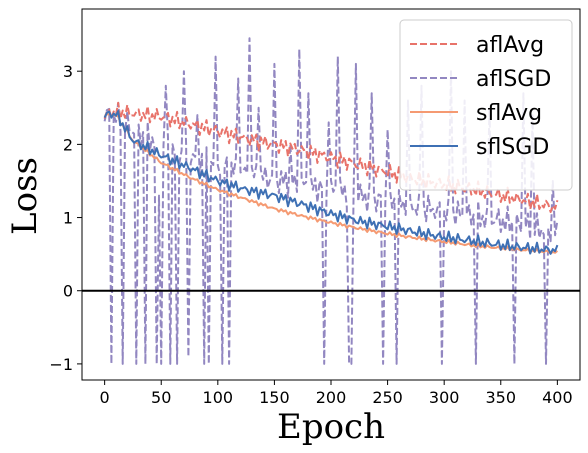 Image resolution: width=588 pixels, height=453 pixels. What do you see at coordinates (331, 397) in the screenshot?
I see `x-tick-label: 200` at bounding box center [331, 397].